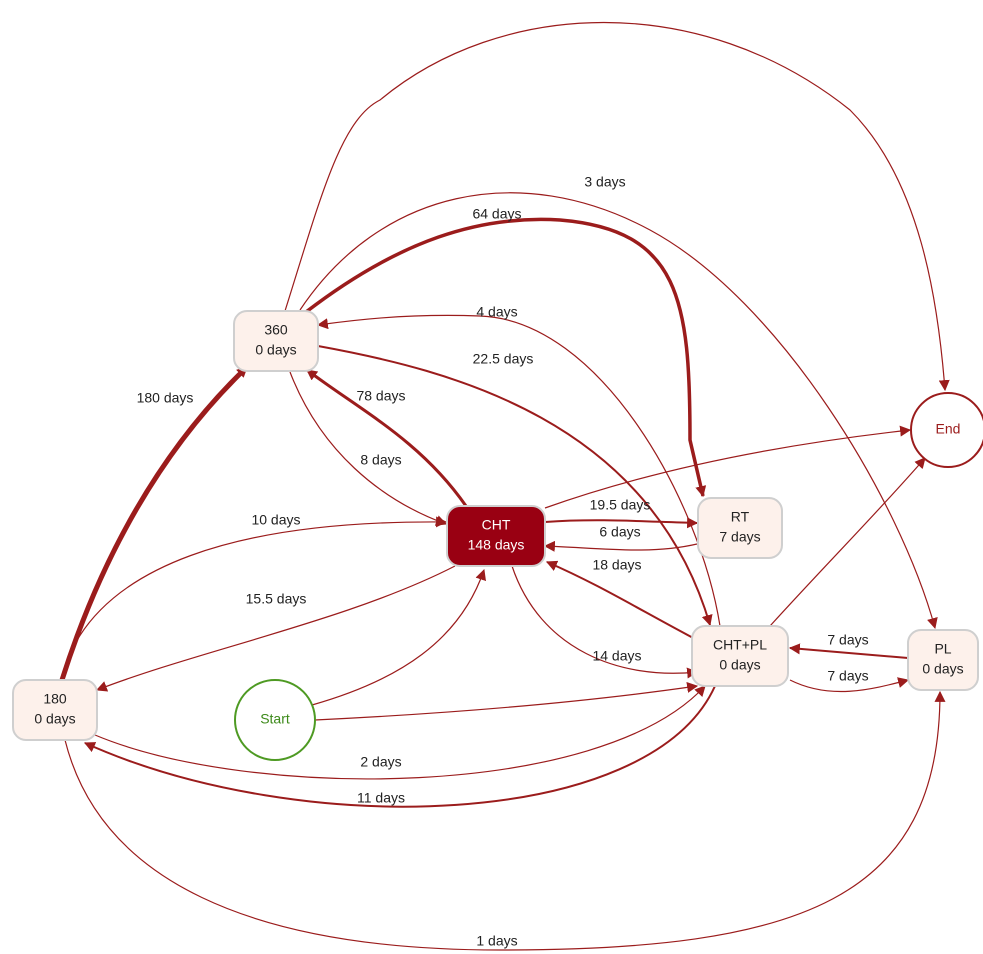 The height and width of the screenshot is (954, 983). Describe the element at coordinates (381, 798) in the screenshot. I see `edge-label: 11 days` at that location.